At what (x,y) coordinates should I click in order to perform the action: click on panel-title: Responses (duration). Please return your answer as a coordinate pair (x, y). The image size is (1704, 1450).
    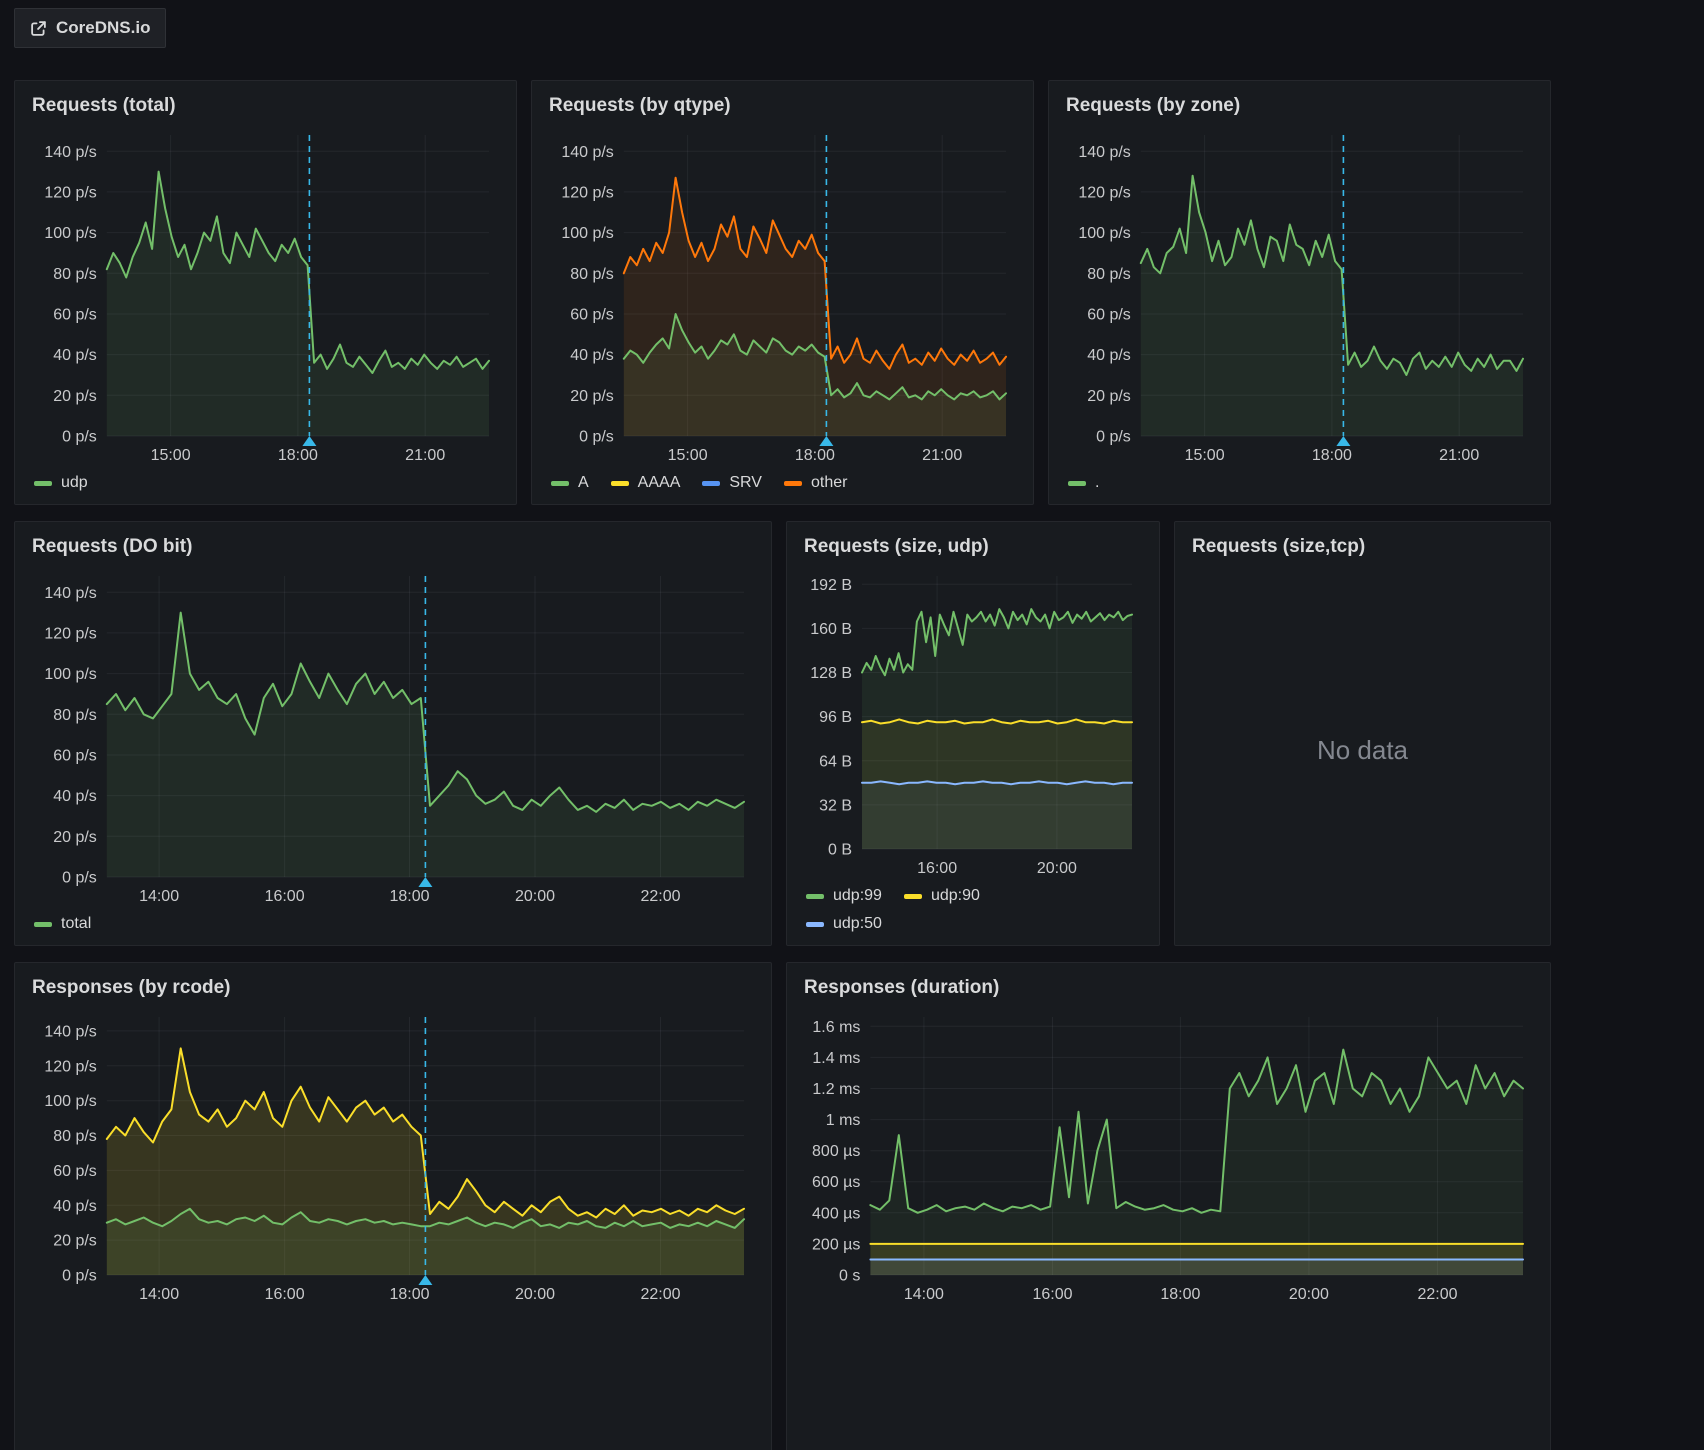
    Looking at the image, I should click on (902, 987).